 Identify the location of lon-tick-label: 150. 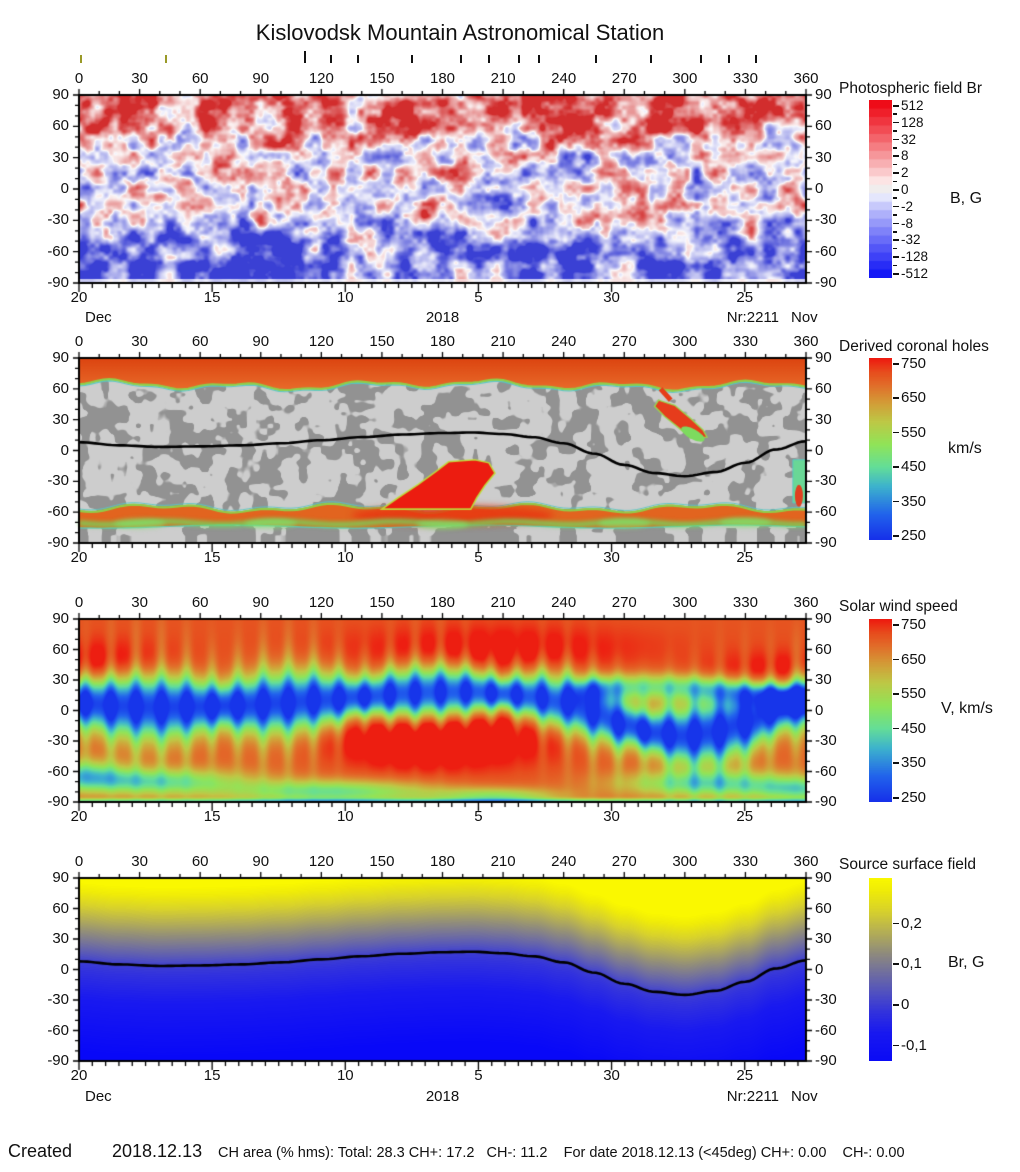
(382, 602).